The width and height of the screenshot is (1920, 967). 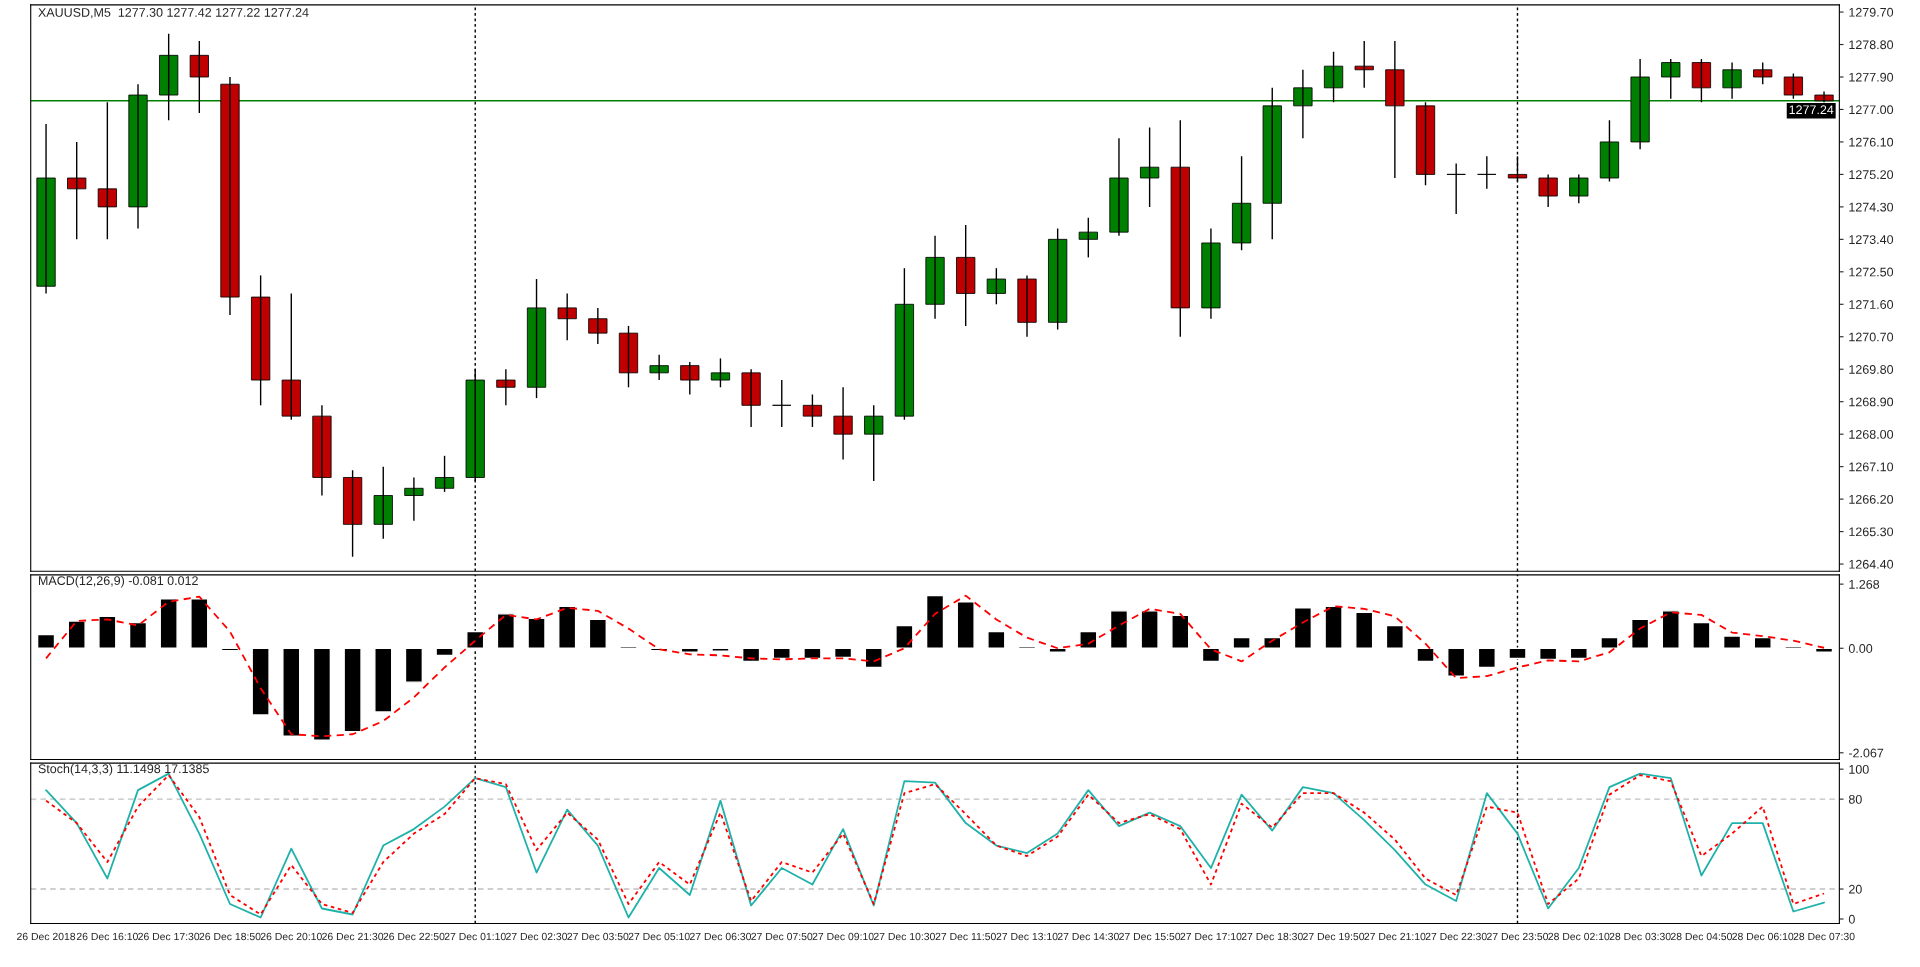 I want to click on y-tick-label: 20, so click(x=1855, y=889).